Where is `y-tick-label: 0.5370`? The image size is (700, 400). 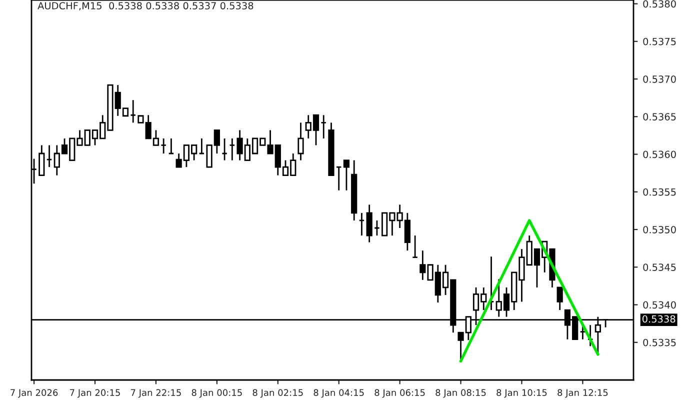 y-tick-label: 0.5370 is located at coordinates (659, 79).